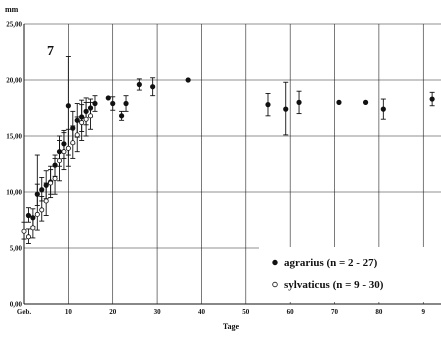 Image resolution: width=441 pixels, height=337 pixels. What do you see at coordinates (113, 312) in the screenshot?
I see `x-tick-label: 20` at bounding box center [113, 312].